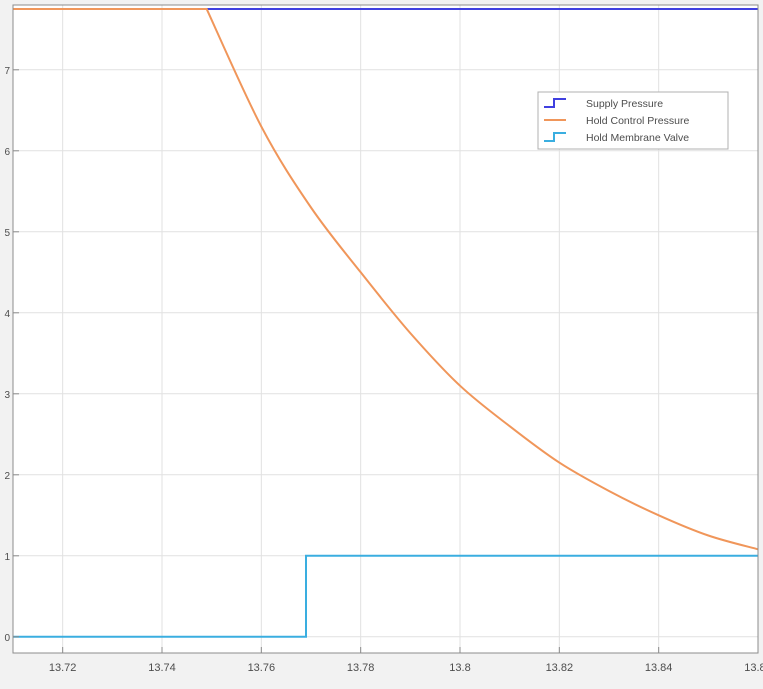 The height and width of the screenshot is (689, 763). What do you see at coordinates (459, 668) in the screenshot?
I see `x-tick-label: 13.8` at bounding box center [459, 668].